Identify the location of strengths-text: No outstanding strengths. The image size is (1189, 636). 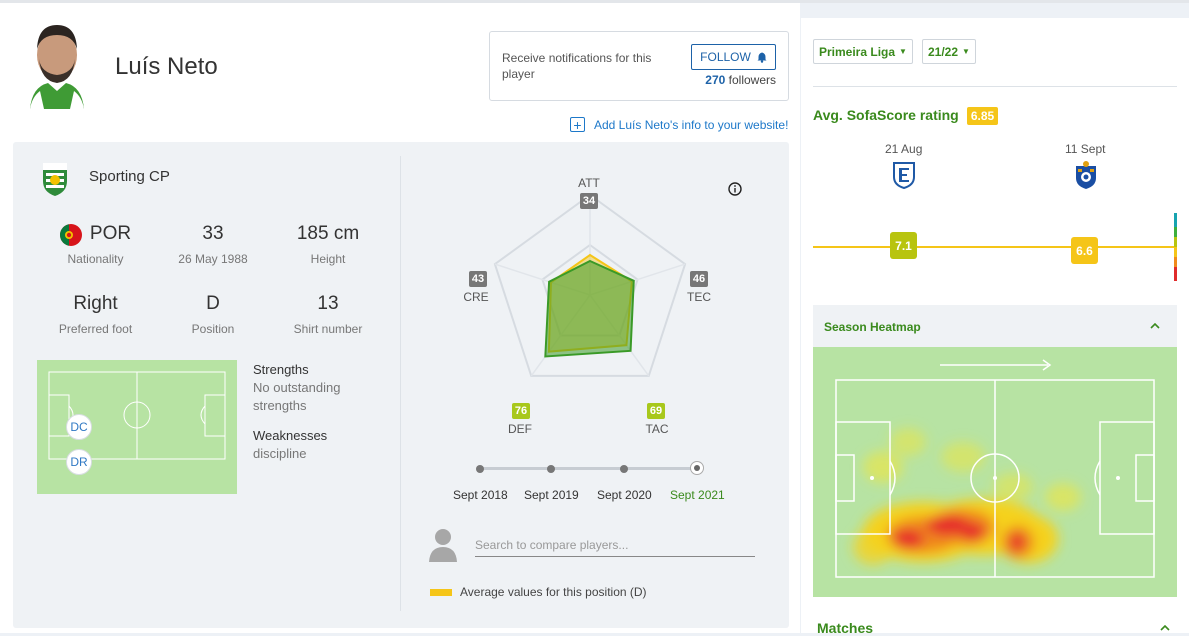
(297, 396).